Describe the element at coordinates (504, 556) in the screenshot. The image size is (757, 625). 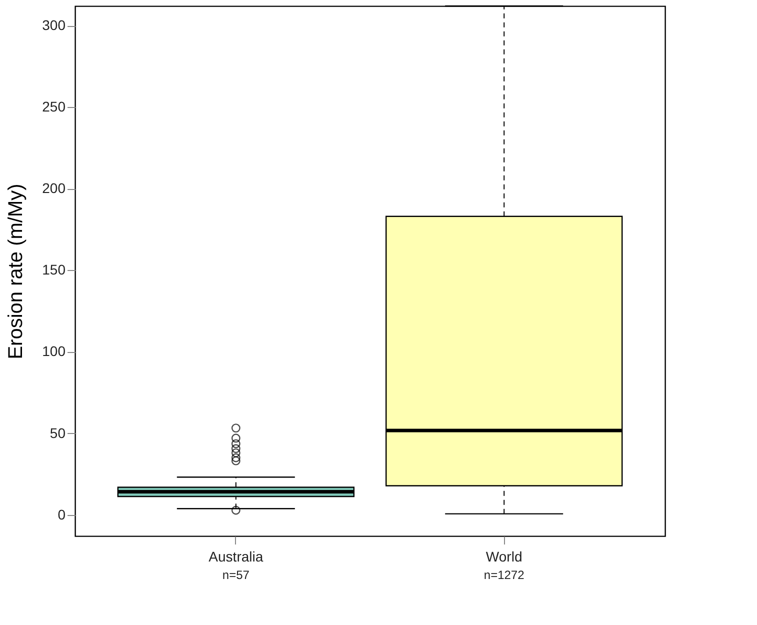
I see `x-tick-label: World` at that location.